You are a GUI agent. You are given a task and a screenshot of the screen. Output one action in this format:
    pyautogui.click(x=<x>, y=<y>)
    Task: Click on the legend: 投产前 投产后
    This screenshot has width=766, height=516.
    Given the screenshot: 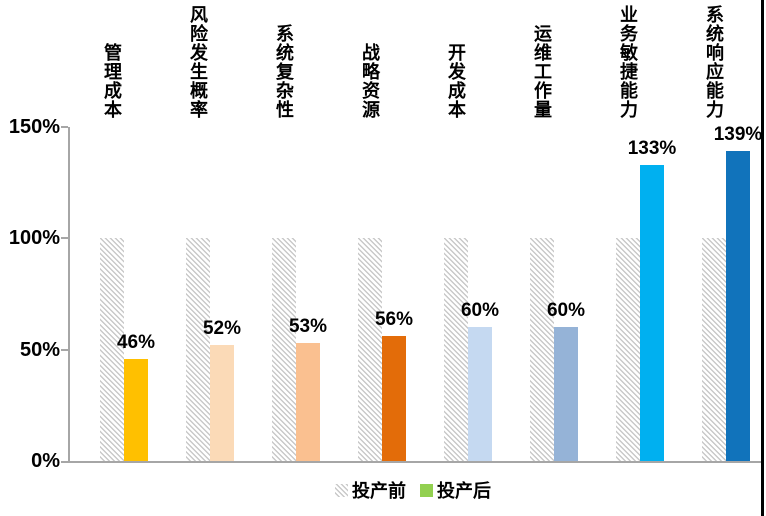 What is the action you would take?
    pyautogui.click(x=398, y=490)
    